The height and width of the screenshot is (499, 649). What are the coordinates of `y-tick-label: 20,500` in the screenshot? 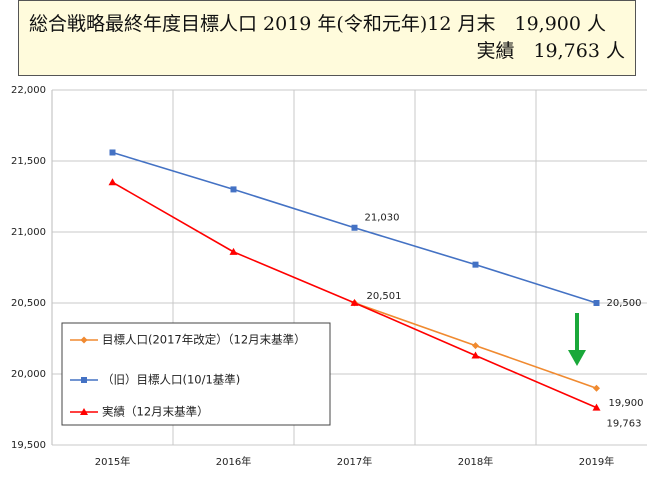 It's located at (28, 303).